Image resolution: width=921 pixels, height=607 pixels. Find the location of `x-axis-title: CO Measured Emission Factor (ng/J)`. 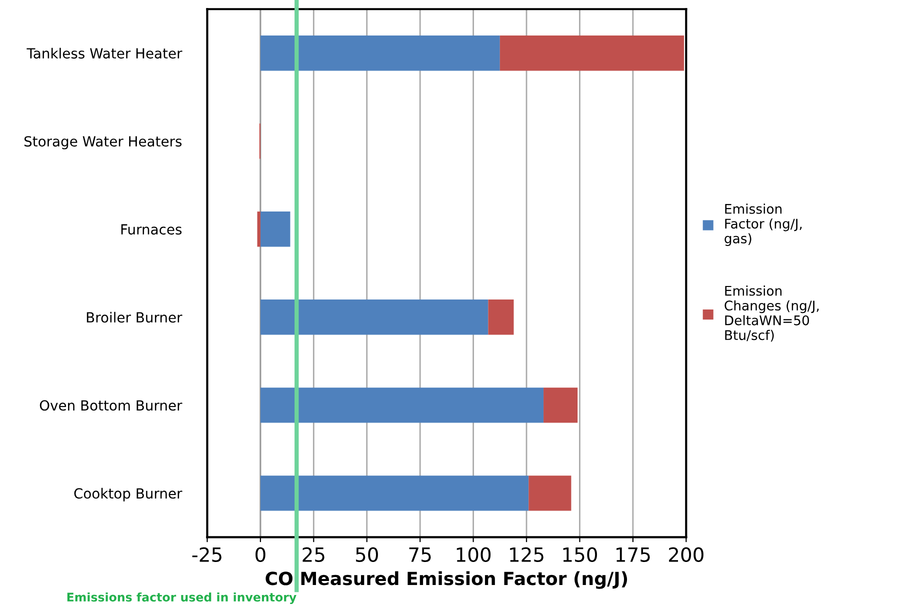

x-axis-title: CO Measured Emission Factor (ng/J) is located at coordinates (447, 580).